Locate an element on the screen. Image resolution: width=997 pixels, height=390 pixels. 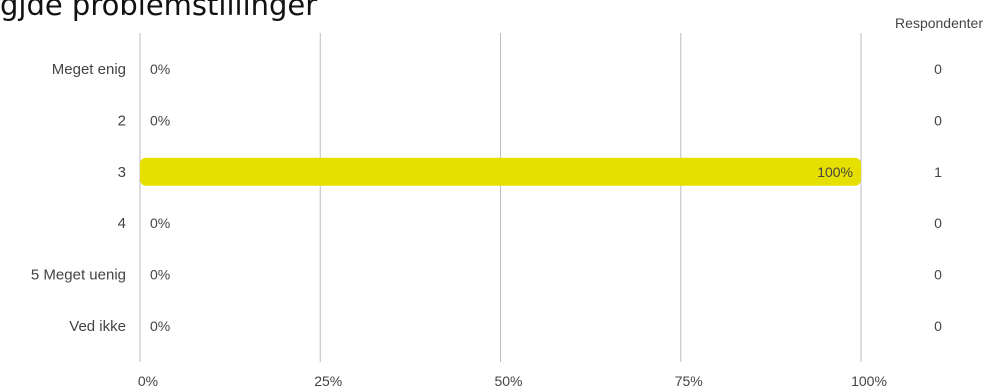
bar is located at coordinates (500, 171).